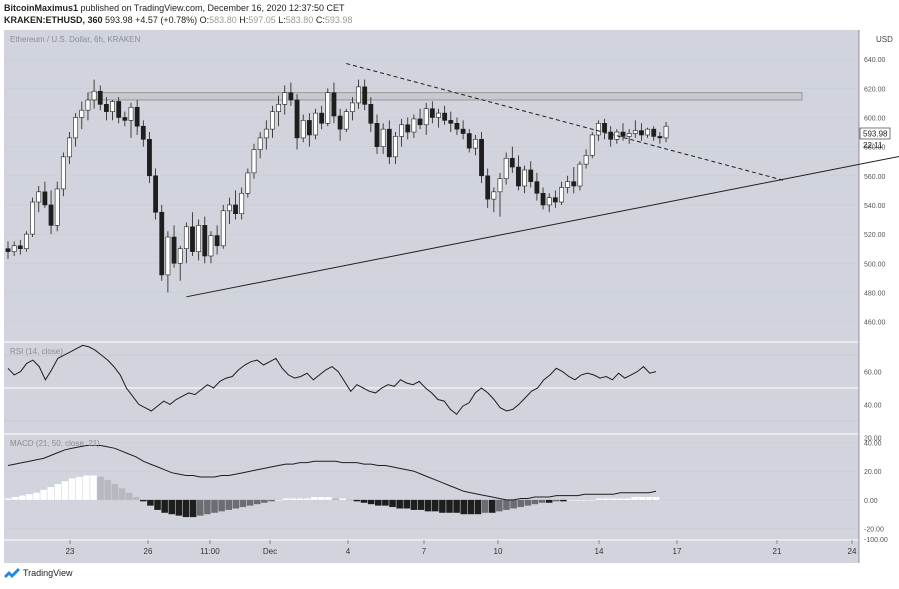 This screenshot has width=899, height=589. Describe the element at coordinates (12, 573) in the screenshot. I see `tradingview-logo-icon` at that location.